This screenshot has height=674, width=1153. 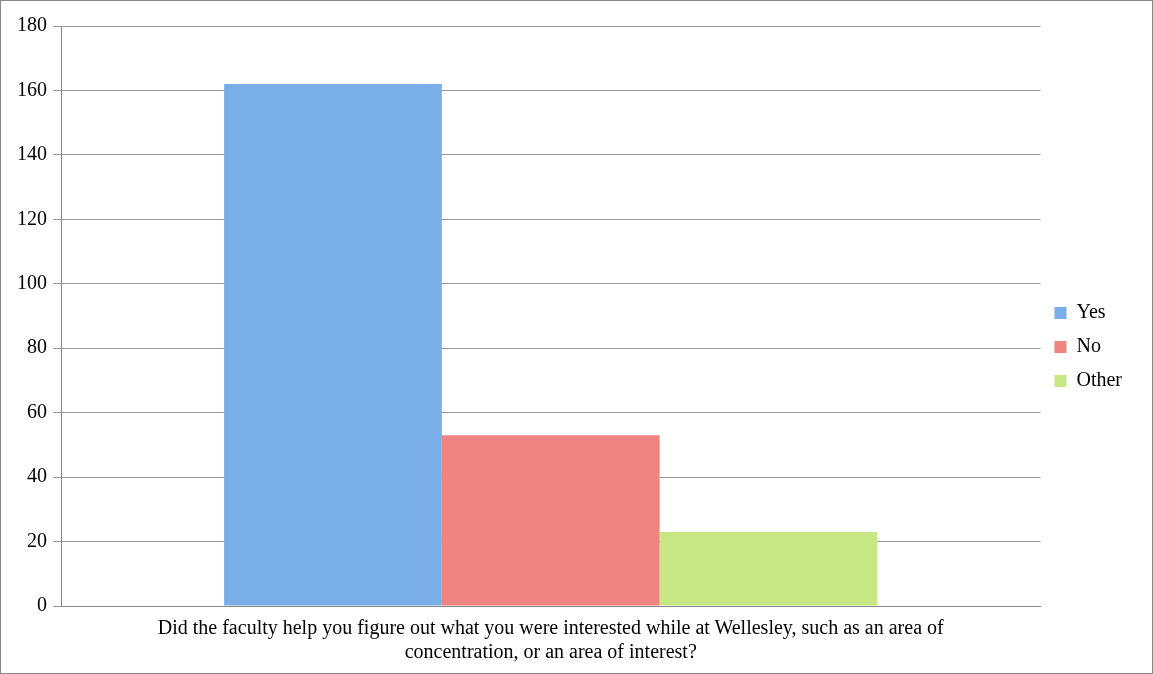 I want to click on y-tick-label: 180, so click(x=32, y=24).